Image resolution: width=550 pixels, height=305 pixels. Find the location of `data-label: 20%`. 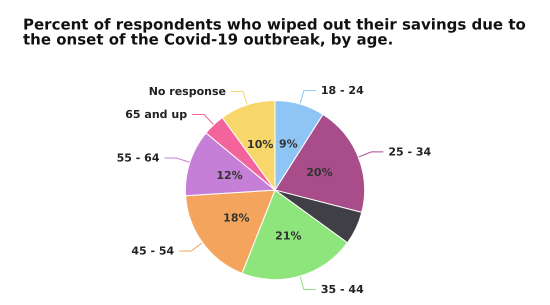

data-label: 20% is located at coordinates (319, 172).